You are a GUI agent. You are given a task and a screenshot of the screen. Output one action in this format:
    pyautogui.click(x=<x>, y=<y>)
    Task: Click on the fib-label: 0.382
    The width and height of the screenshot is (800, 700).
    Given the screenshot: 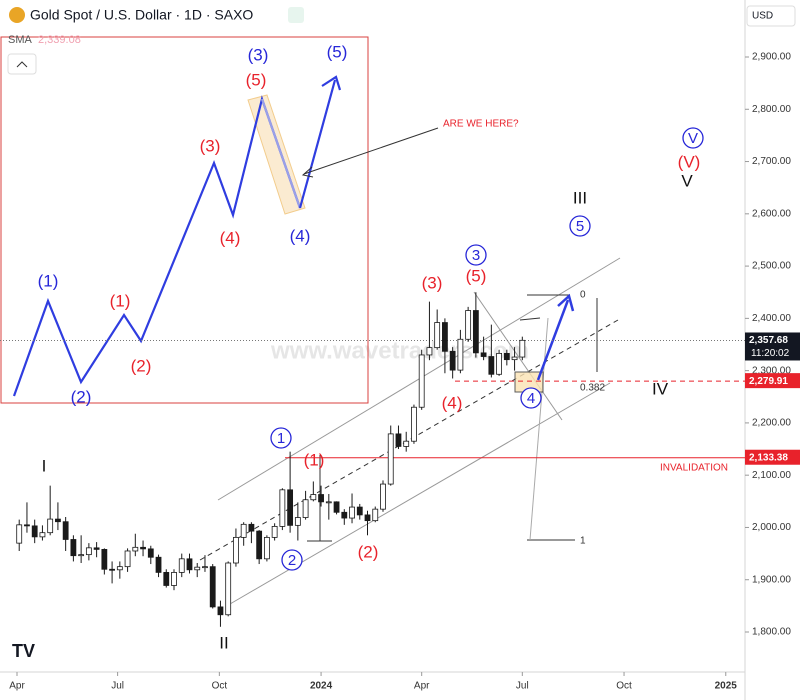 What is the action you would take?
    pyautogui.click(x=592, y=388)
    